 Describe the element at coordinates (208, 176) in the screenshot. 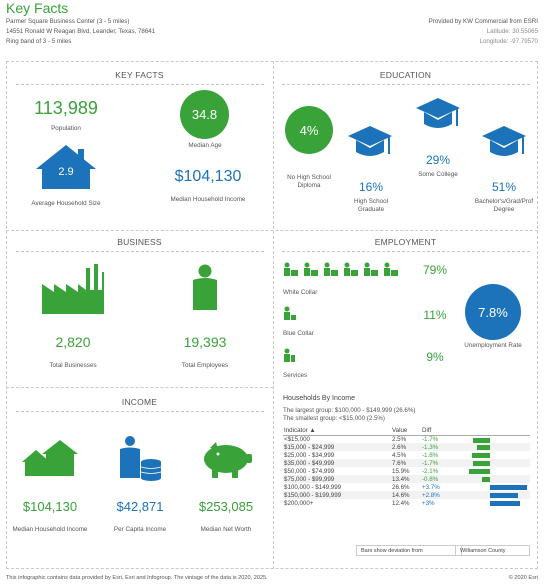

I see `median-income-value: $104,130` at that location.